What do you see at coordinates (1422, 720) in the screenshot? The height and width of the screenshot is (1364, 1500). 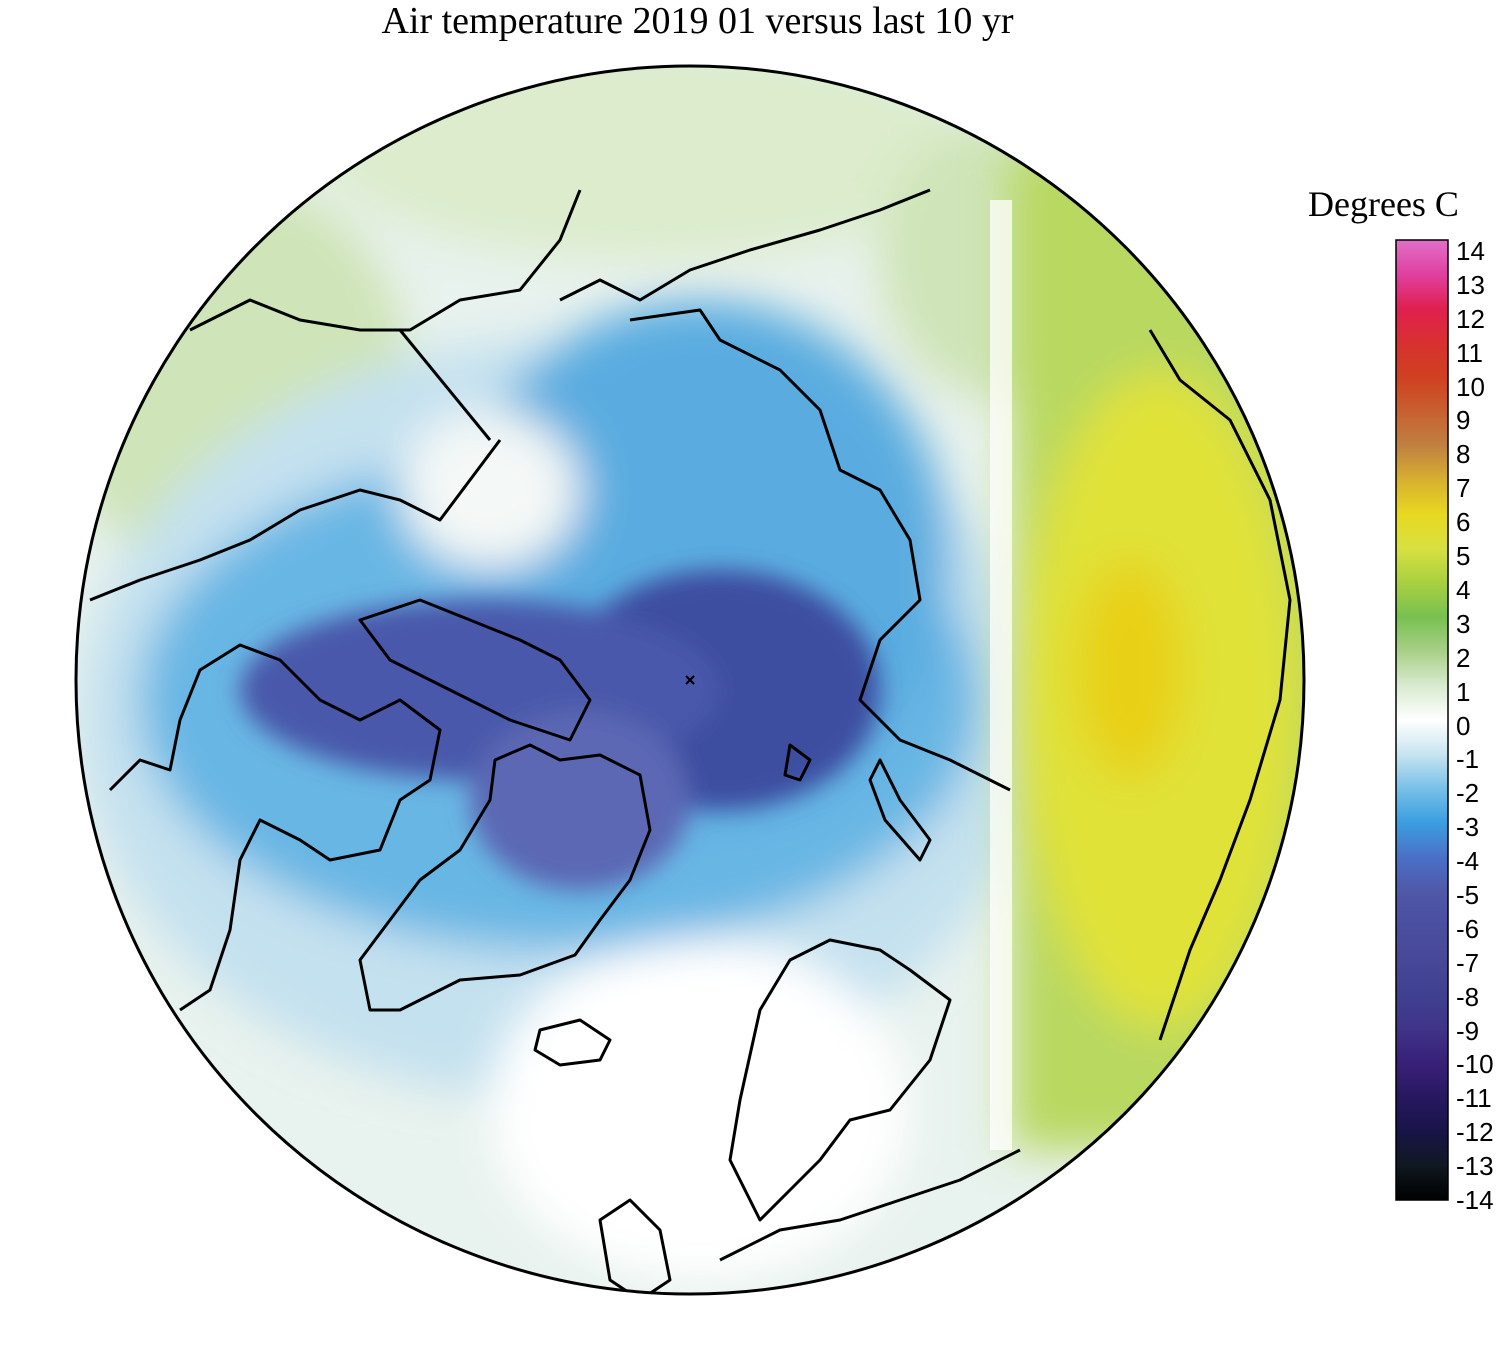 I see `colorbar-bar` at bounding box center [1422, 720].